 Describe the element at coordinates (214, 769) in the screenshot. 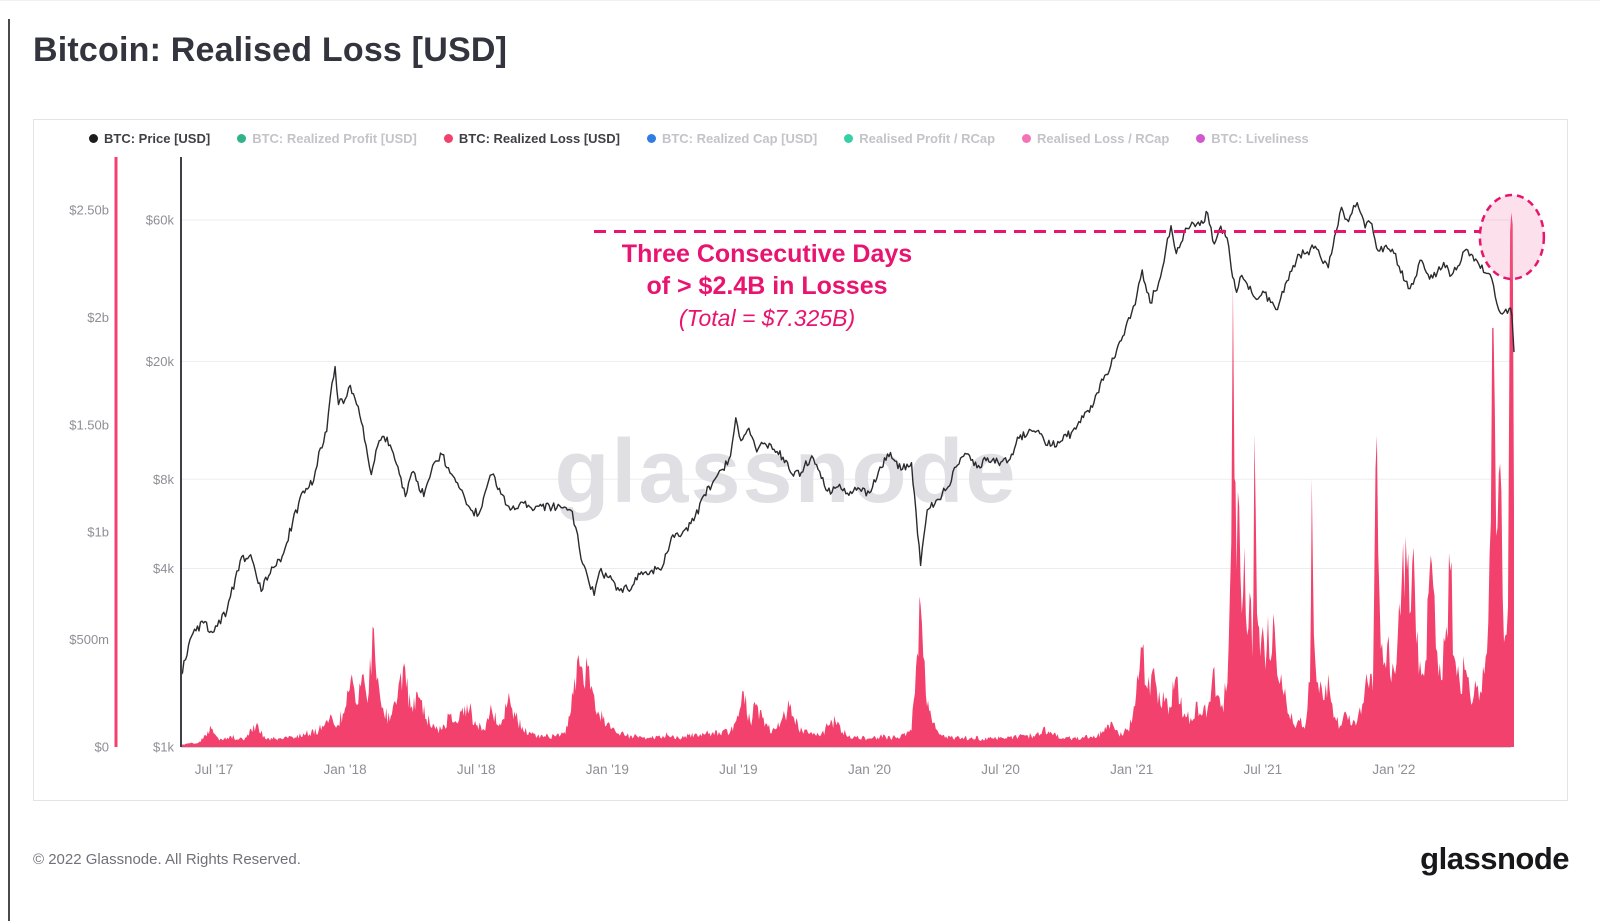

I see `x-axis-tick: Jul '17` at that location.